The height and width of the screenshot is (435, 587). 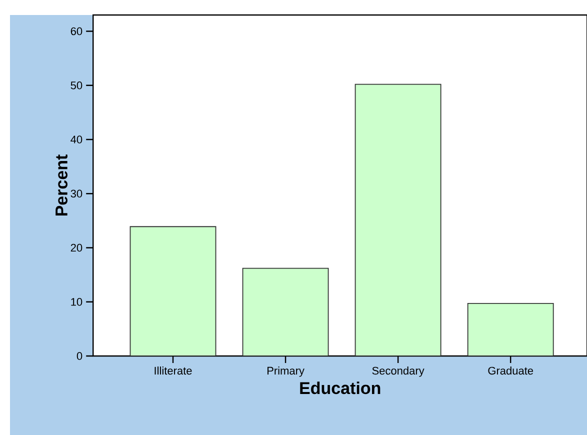 I want to click on y-axis-title: Percent, so click(x=62, y=185).